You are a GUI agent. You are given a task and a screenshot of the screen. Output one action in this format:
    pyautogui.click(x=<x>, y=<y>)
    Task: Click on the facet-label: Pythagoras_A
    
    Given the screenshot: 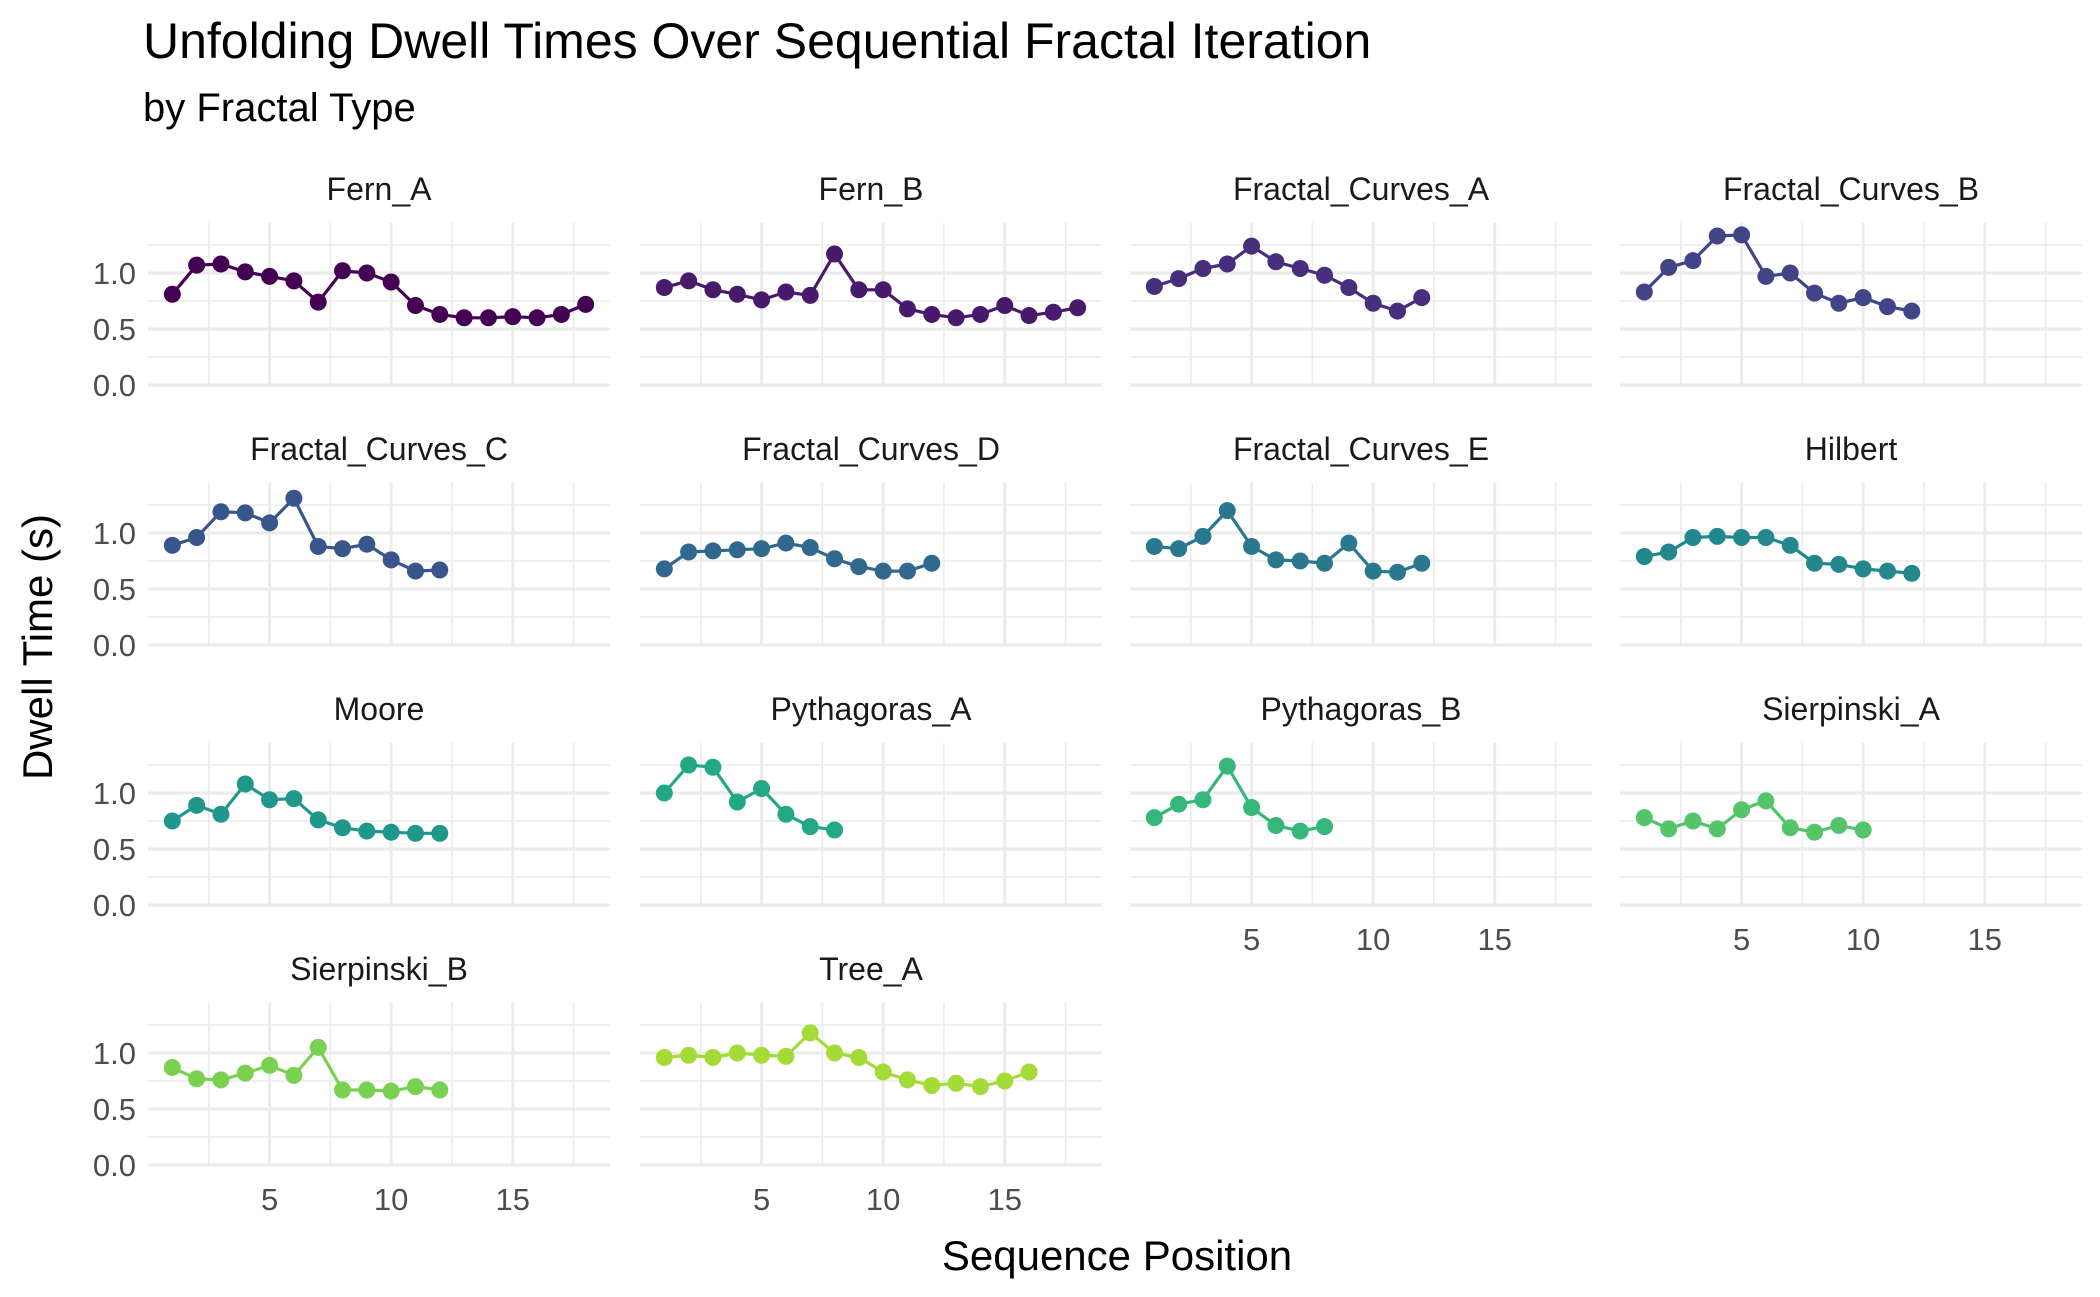 What is the action you would take?
    pyautogui.click(x=871, y=709)
    